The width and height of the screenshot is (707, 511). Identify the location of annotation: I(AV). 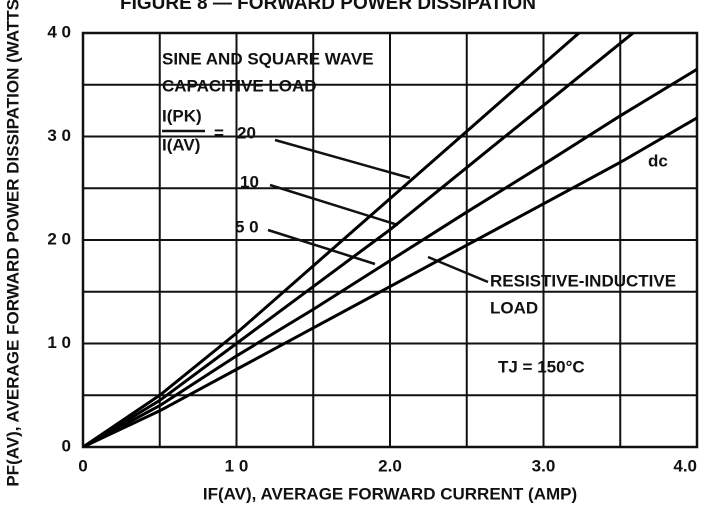
(181, 144).